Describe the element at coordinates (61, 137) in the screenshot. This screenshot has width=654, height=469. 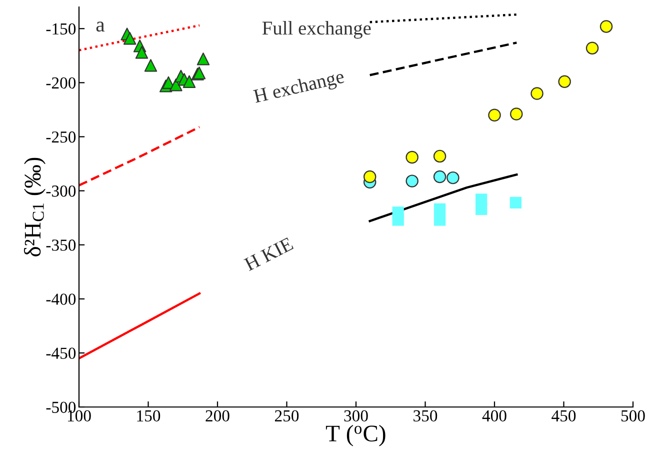
I see `y-tick-label: -250` at that location.